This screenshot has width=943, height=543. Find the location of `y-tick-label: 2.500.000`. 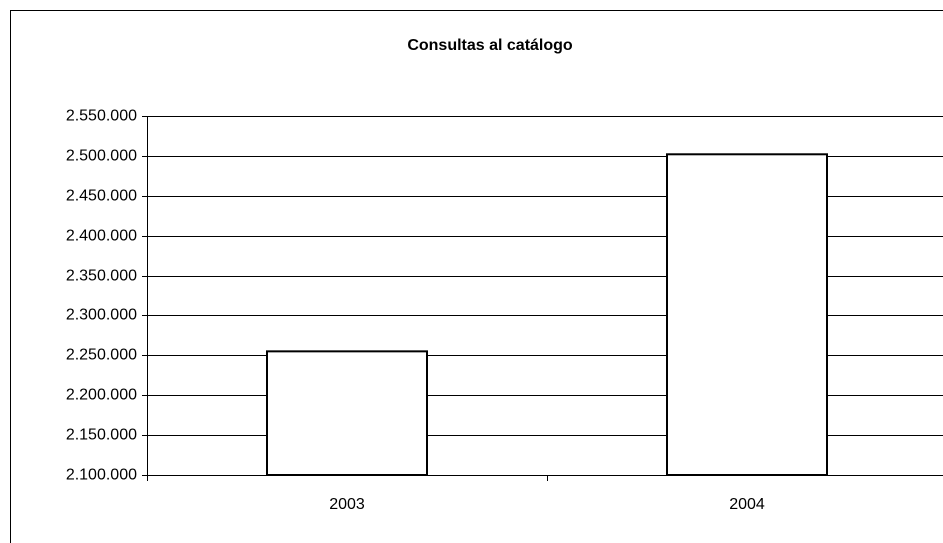

y-tick-label: 2.500.000 is located at coordinates (101, 156).